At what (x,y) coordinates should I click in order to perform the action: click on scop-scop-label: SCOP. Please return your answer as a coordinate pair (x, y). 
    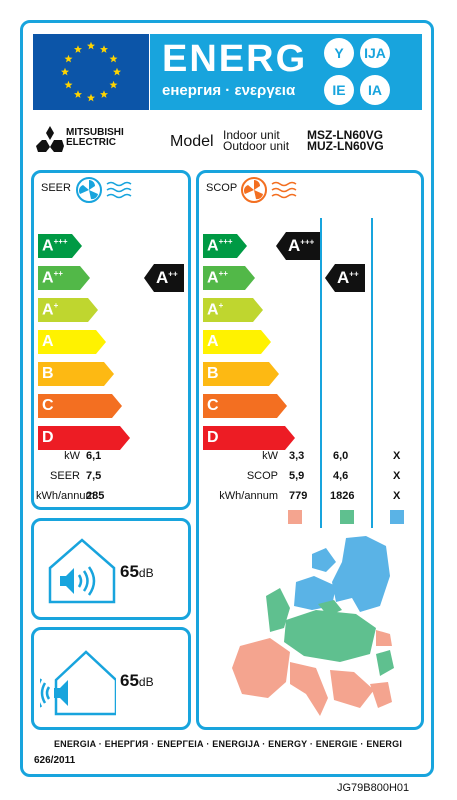
    Looking at the image, I should click on (262, 476).